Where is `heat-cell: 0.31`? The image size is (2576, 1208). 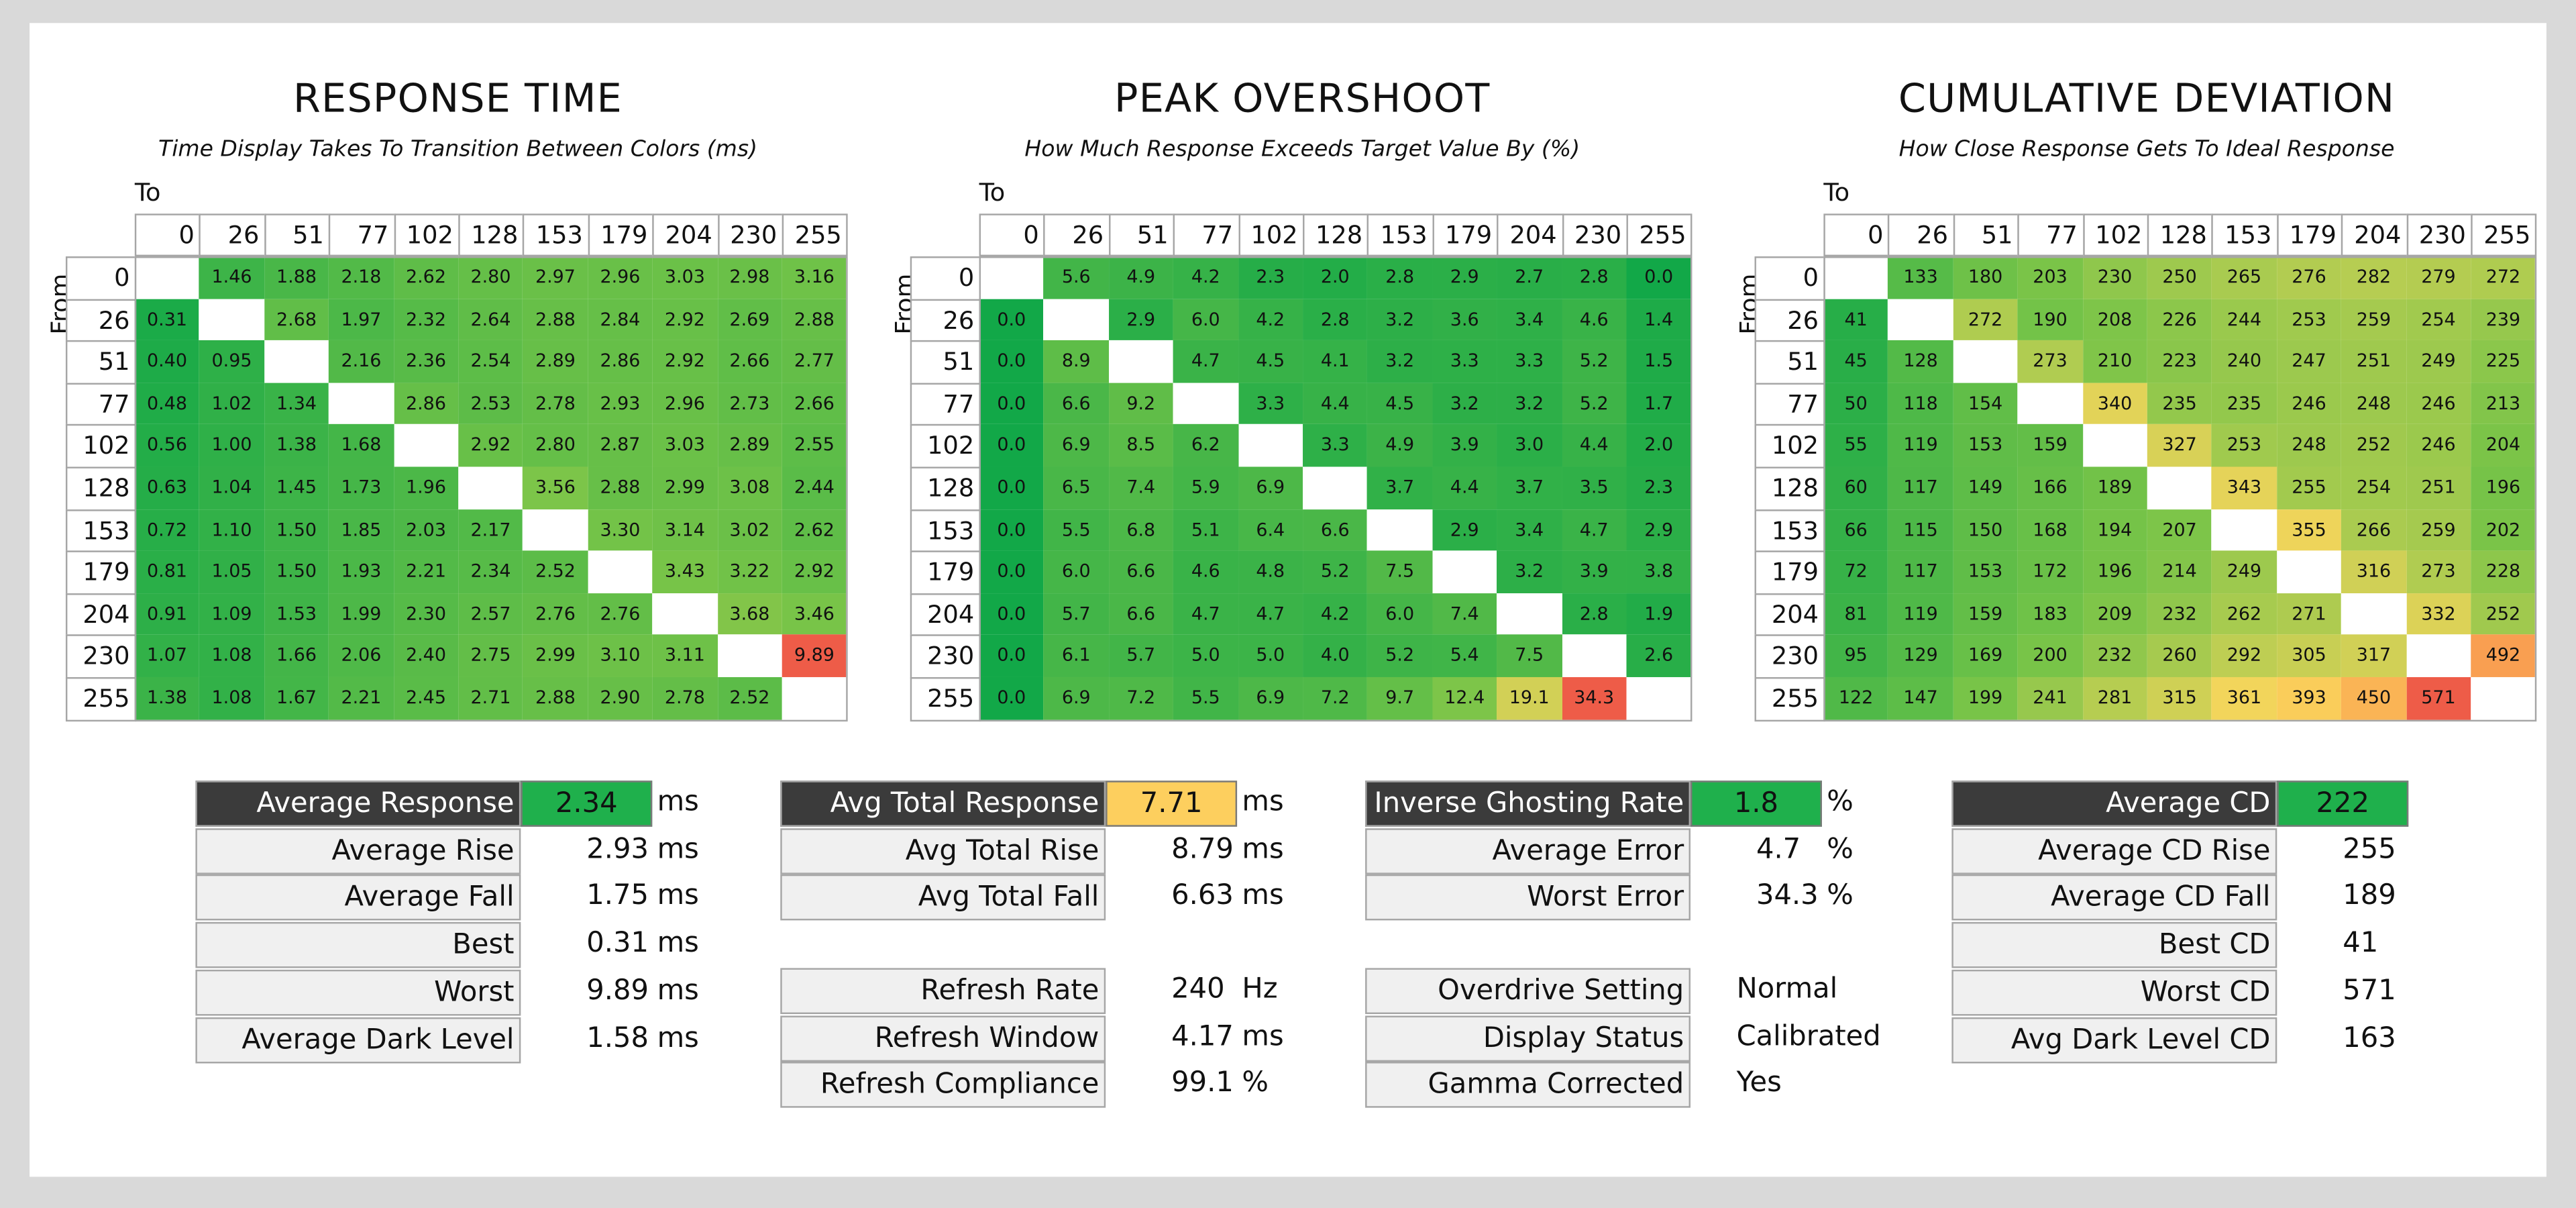
heat-cell: 0.31 is located at coordinates (167, 319).